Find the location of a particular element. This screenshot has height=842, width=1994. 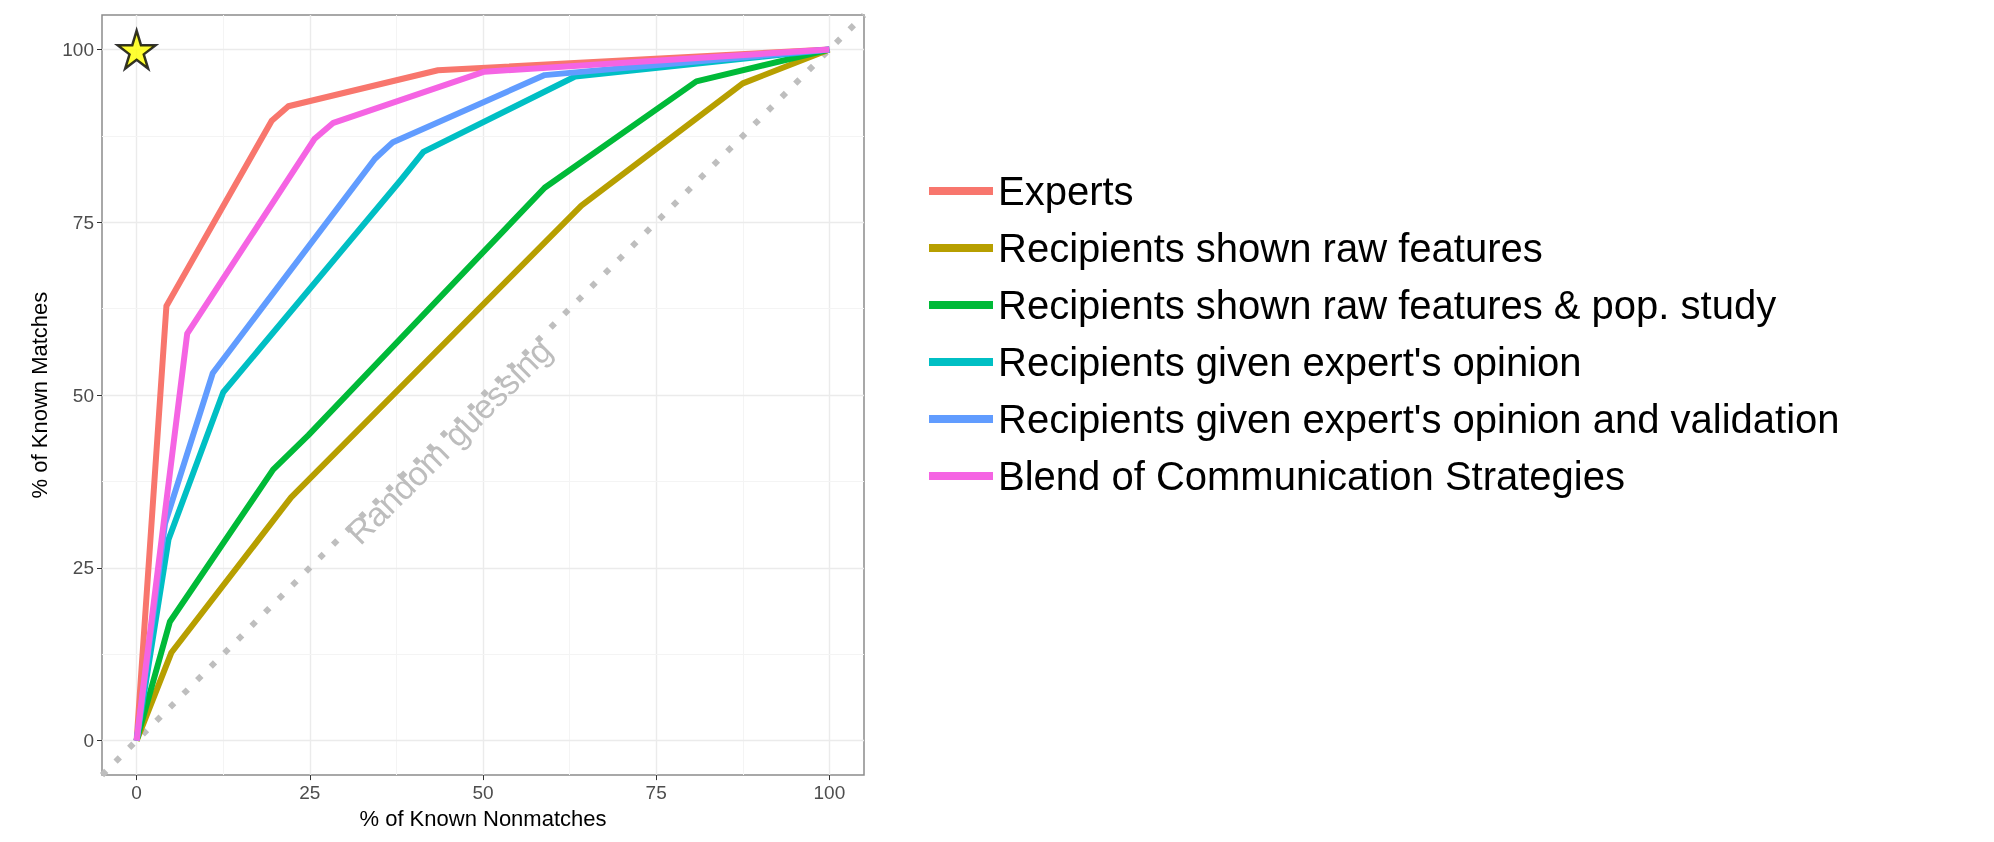

legend-label: Blend of Communication Strategies is located at coordinates (1311, 476).